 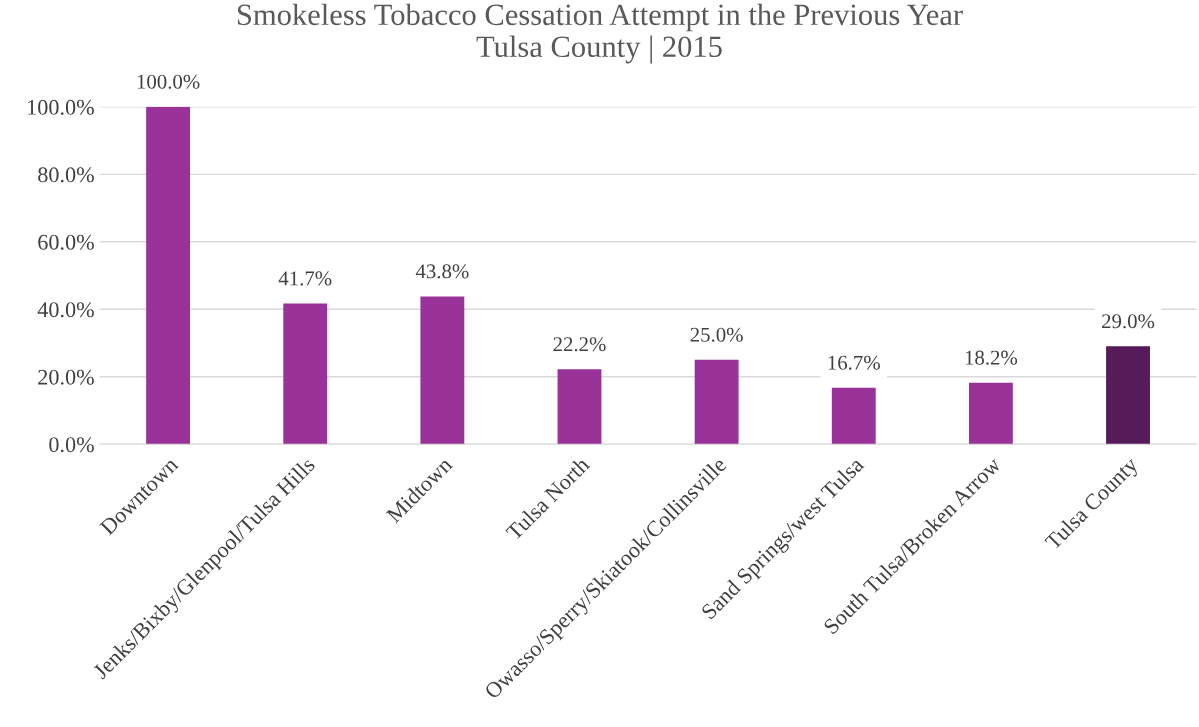 What do you see at coordinates (66, 377) in the screenshot?
I see `y-tick-label: 20.0%` at bounding box center [66, 377].